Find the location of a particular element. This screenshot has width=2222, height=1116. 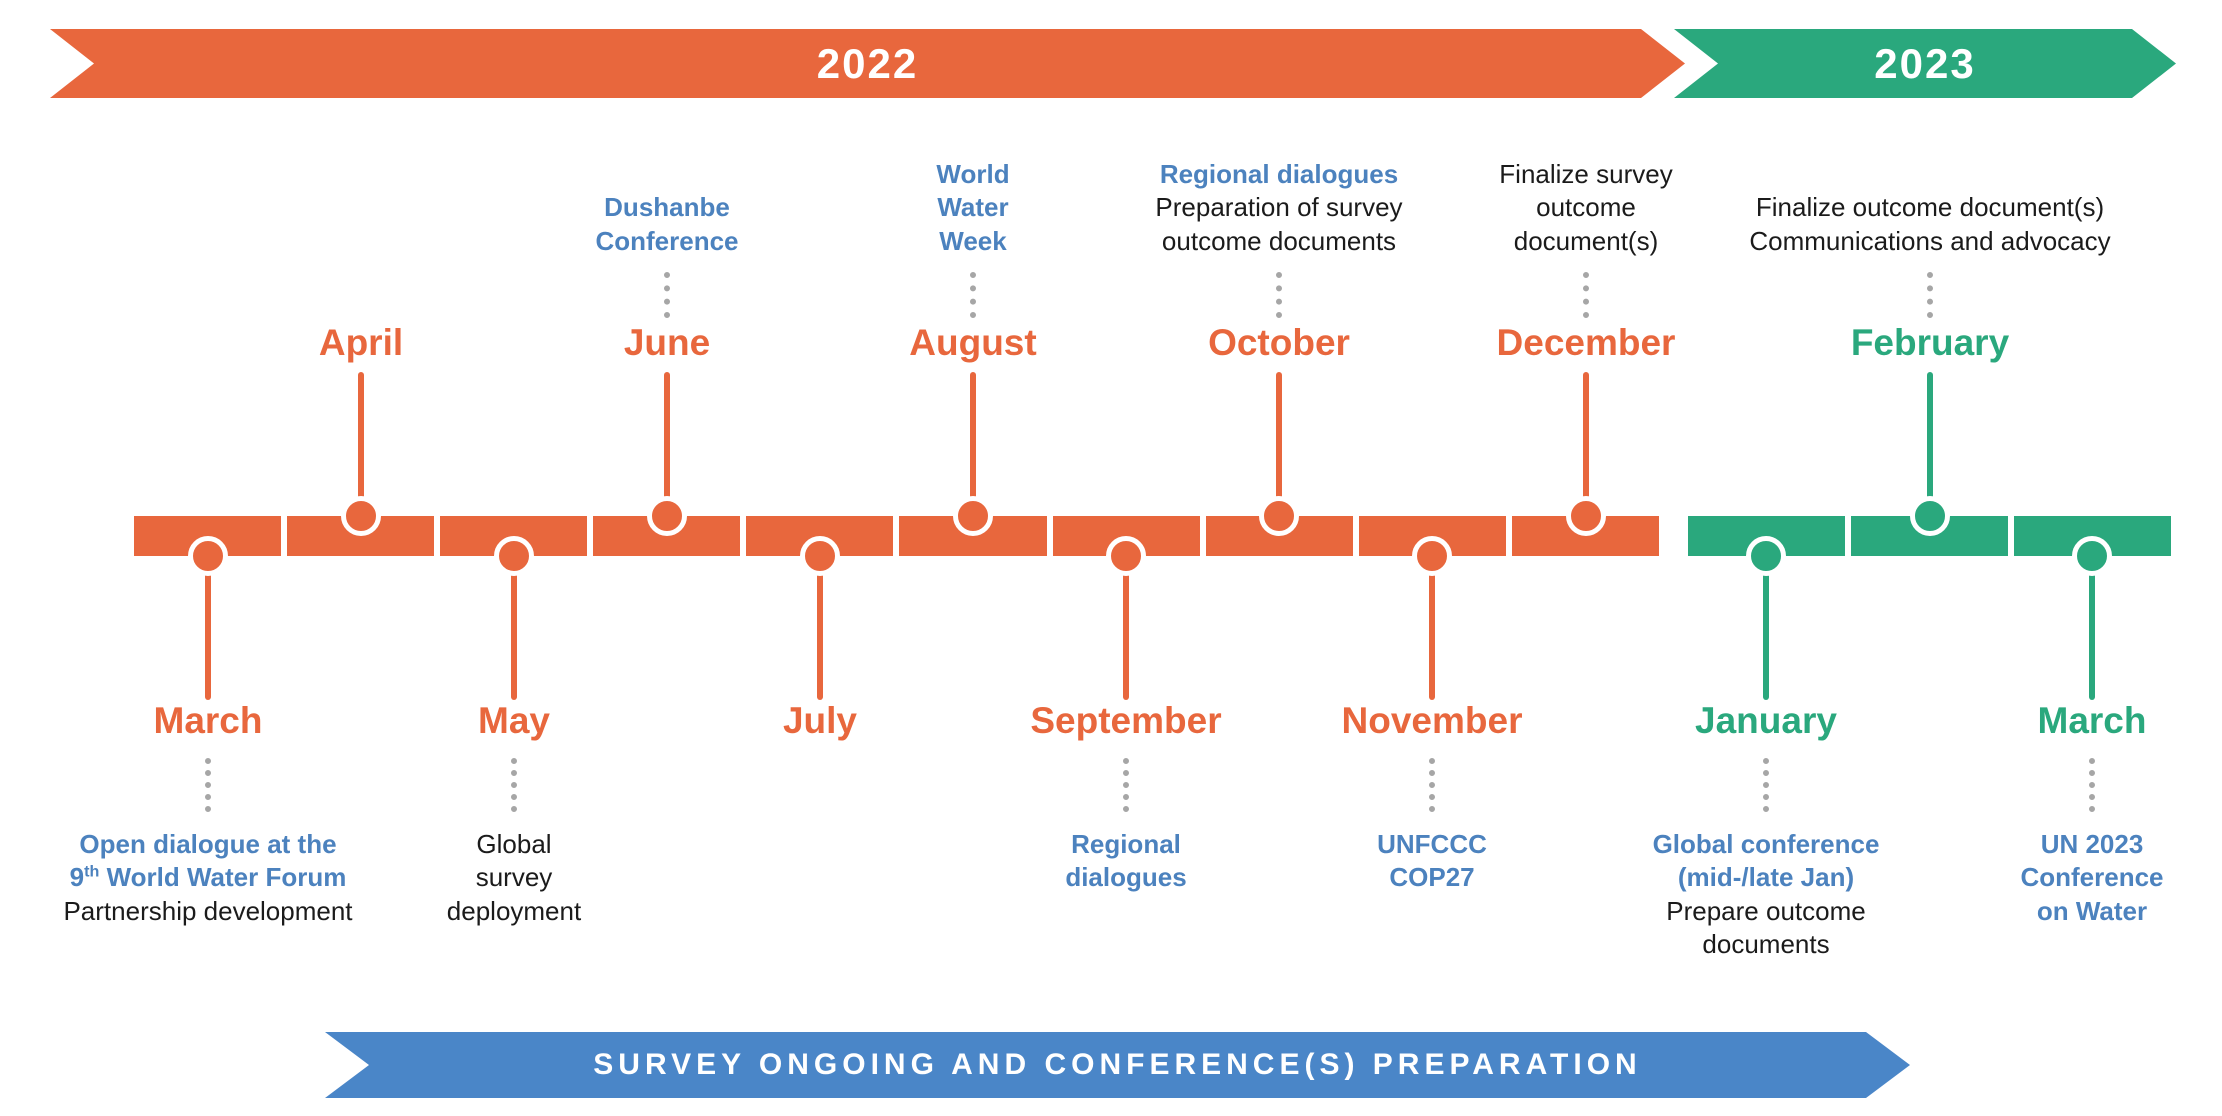

event-annotation: Global survey deployment is located at coordinates (514, 878).